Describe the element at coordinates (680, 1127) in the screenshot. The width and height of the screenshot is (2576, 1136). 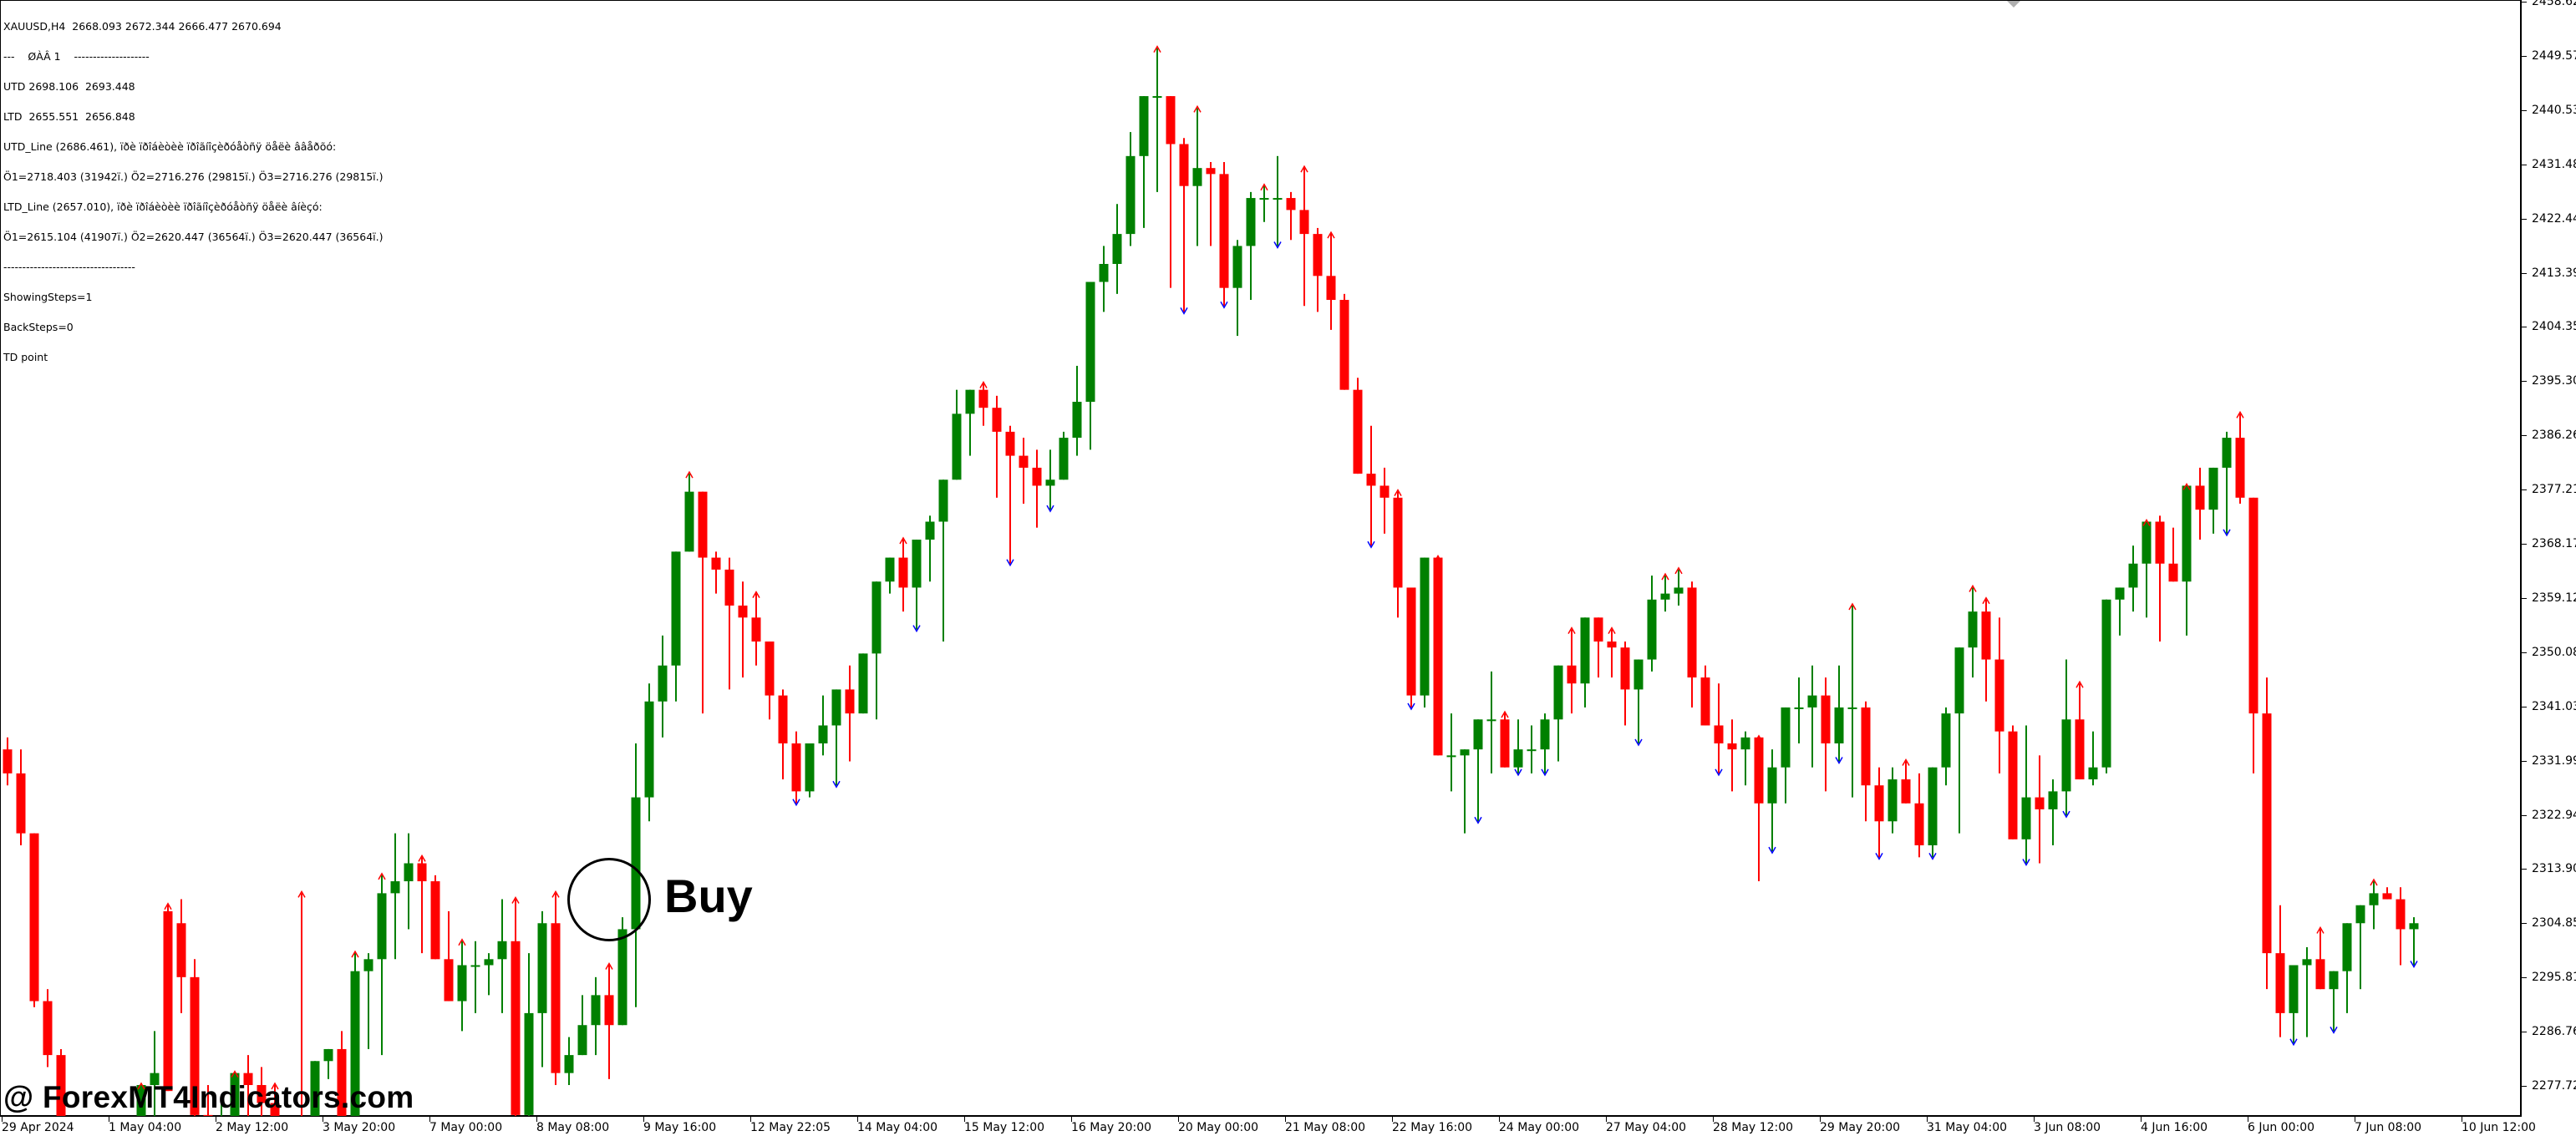
I see `time-label: 9 May 16:00` at that location.